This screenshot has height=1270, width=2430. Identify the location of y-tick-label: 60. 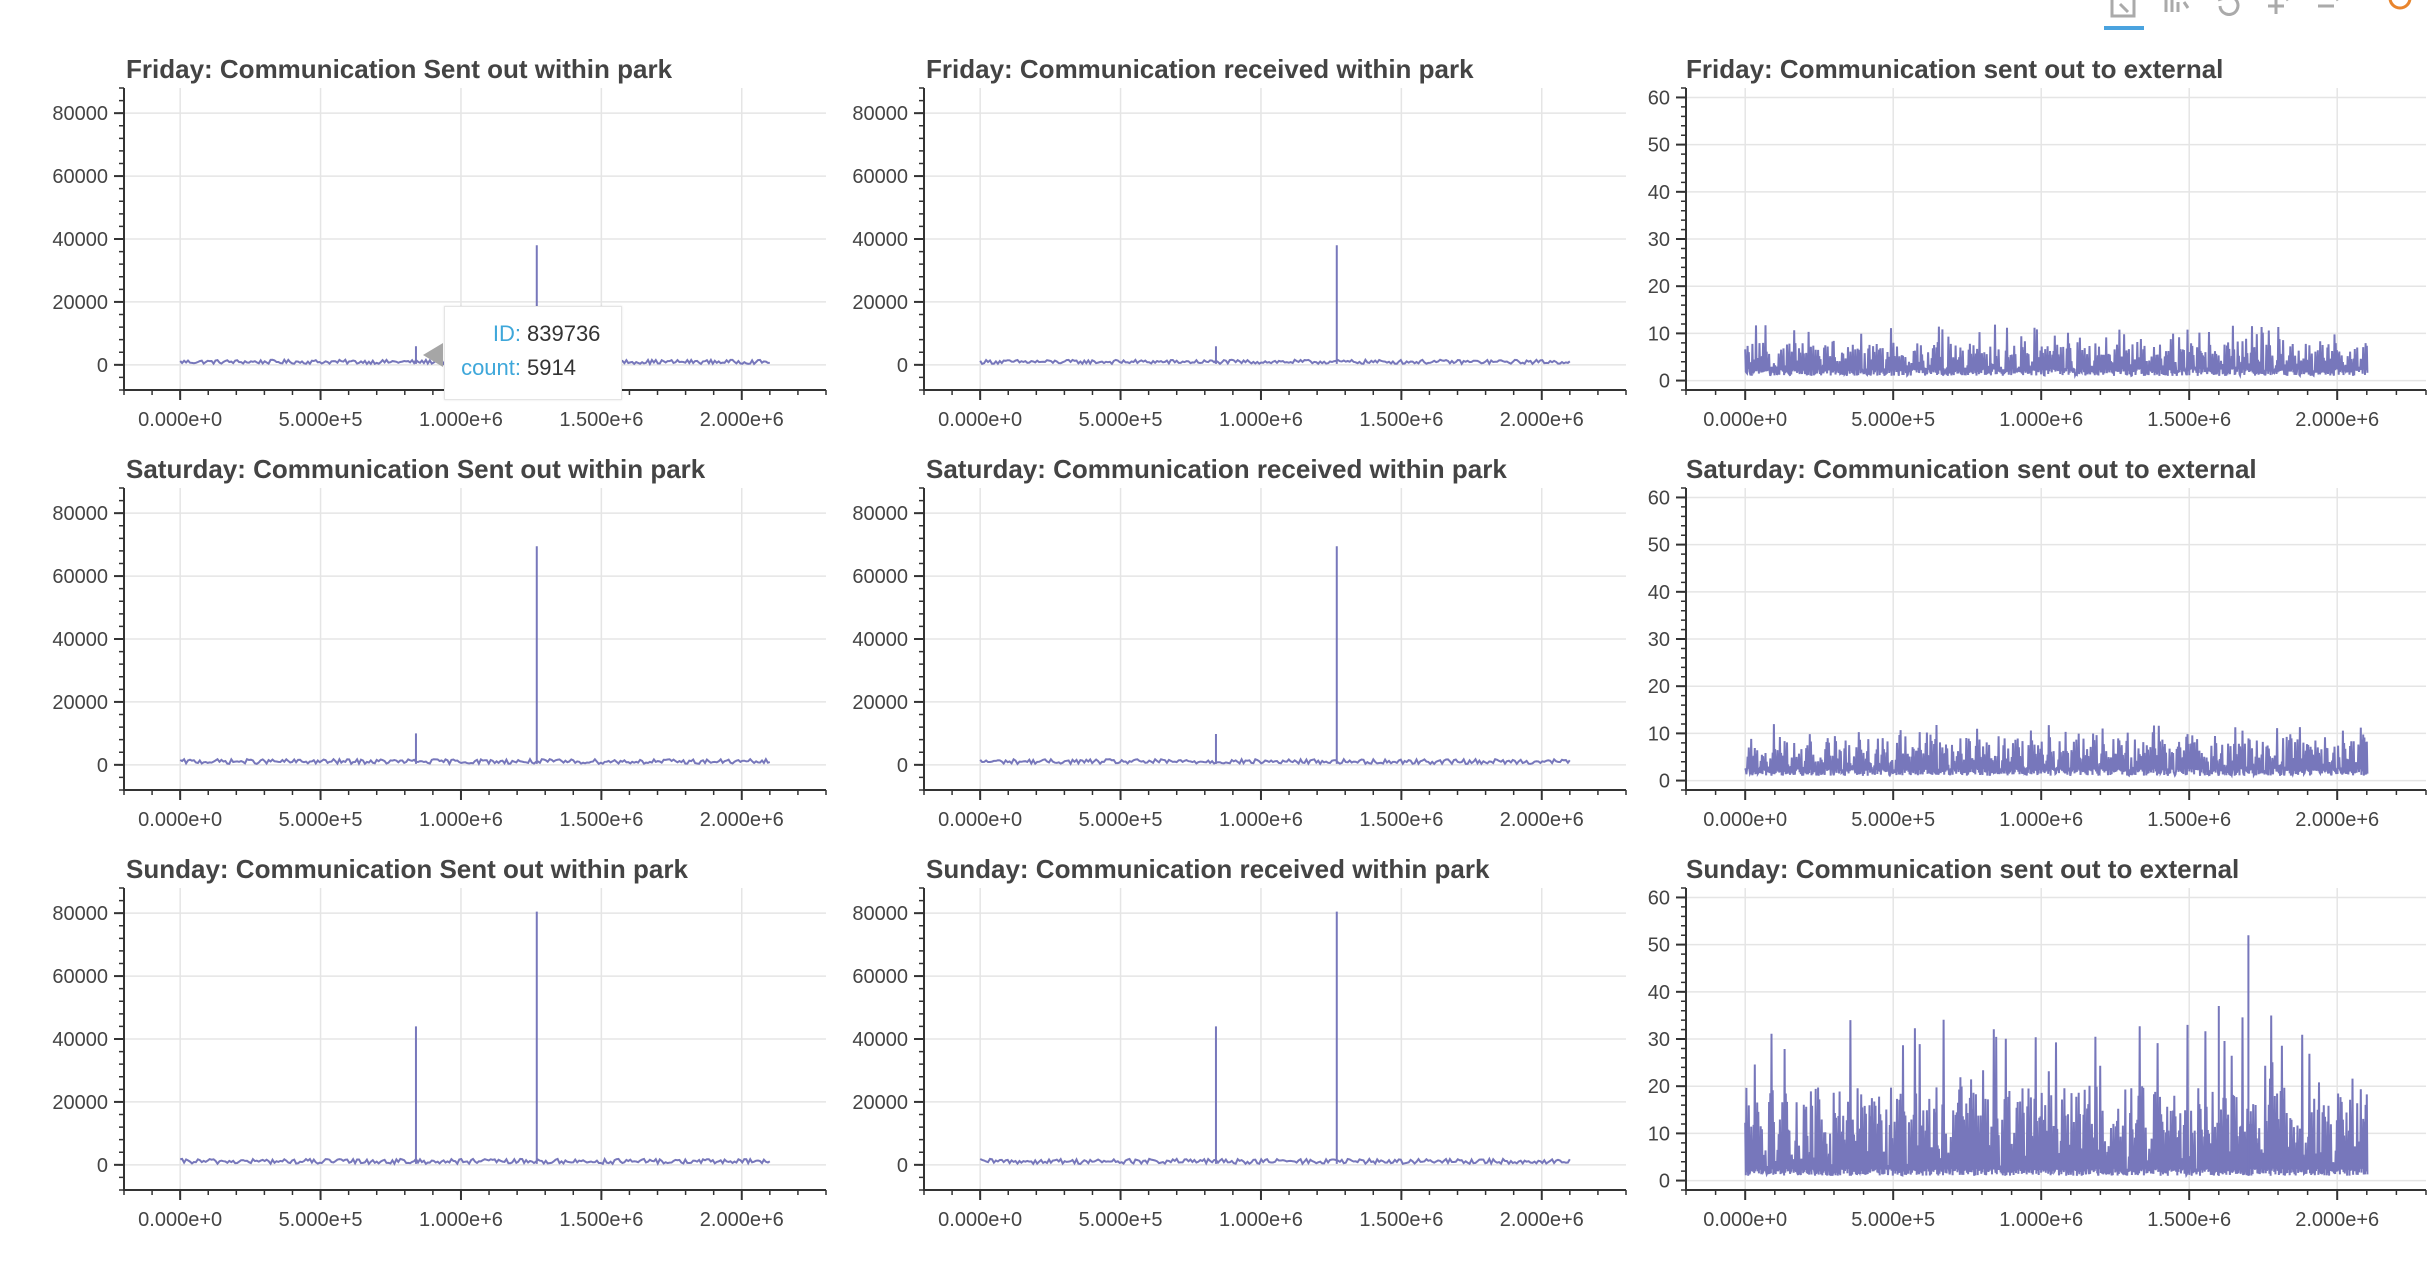
(1659, 498).